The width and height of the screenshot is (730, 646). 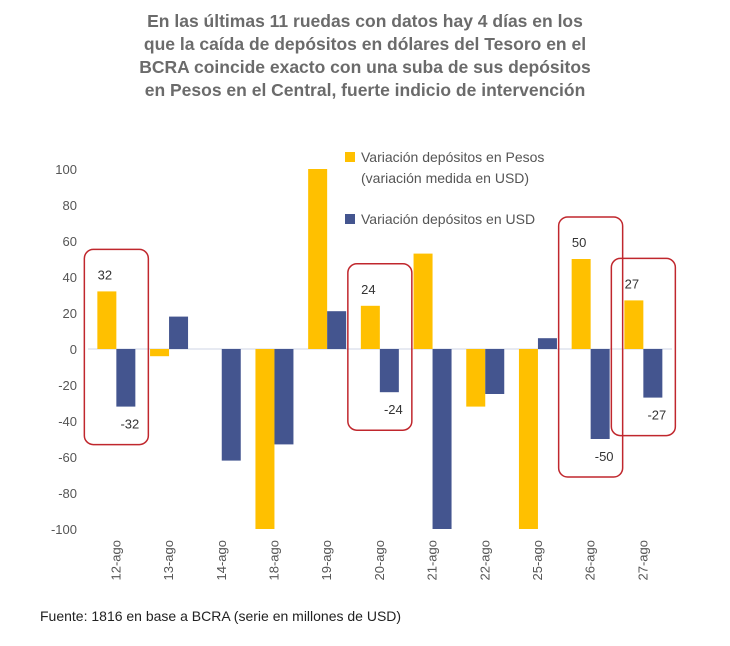 What do you see at coordinates (221, 560) in the screenshot?
I see `x-tick-label: 14-ago` at bounding box center [221, 560].